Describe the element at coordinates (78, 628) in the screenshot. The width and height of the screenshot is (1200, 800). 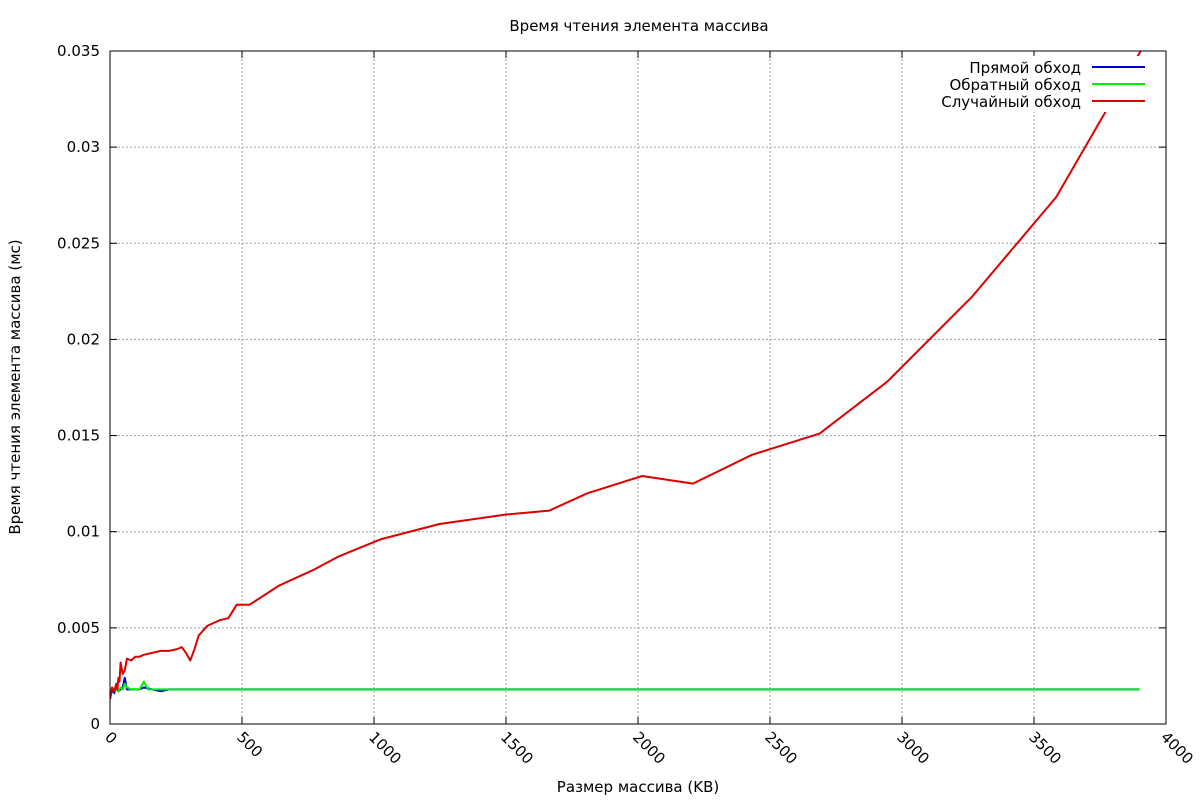
I see `y-tick-label: 0.005` at that location.